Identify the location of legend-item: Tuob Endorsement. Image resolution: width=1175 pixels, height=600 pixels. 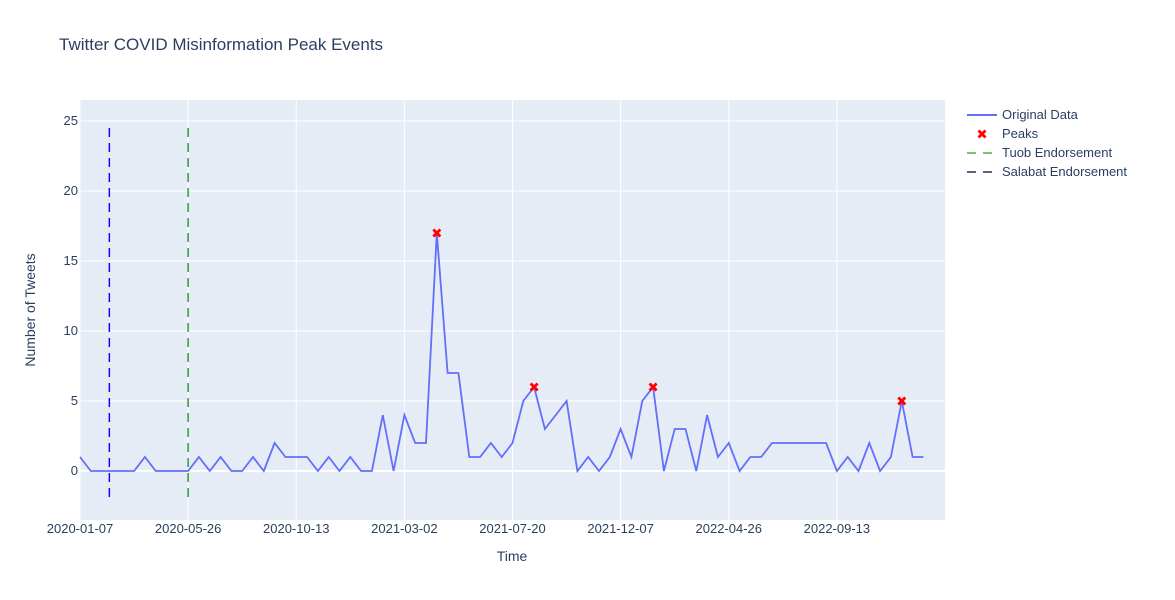
(1039, 152).